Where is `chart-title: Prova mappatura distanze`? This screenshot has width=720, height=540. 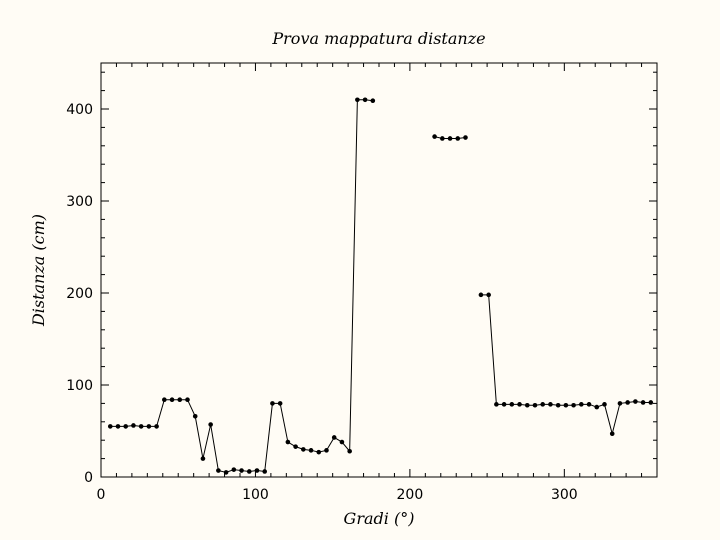
chart-title: Prova mappatura distanze is located at coordinates (378, 38).